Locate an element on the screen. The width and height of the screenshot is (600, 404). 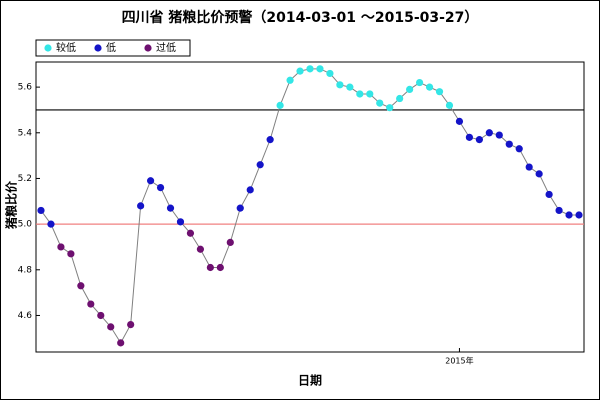
legend-label: 低 is located at coordinates (111, 47).